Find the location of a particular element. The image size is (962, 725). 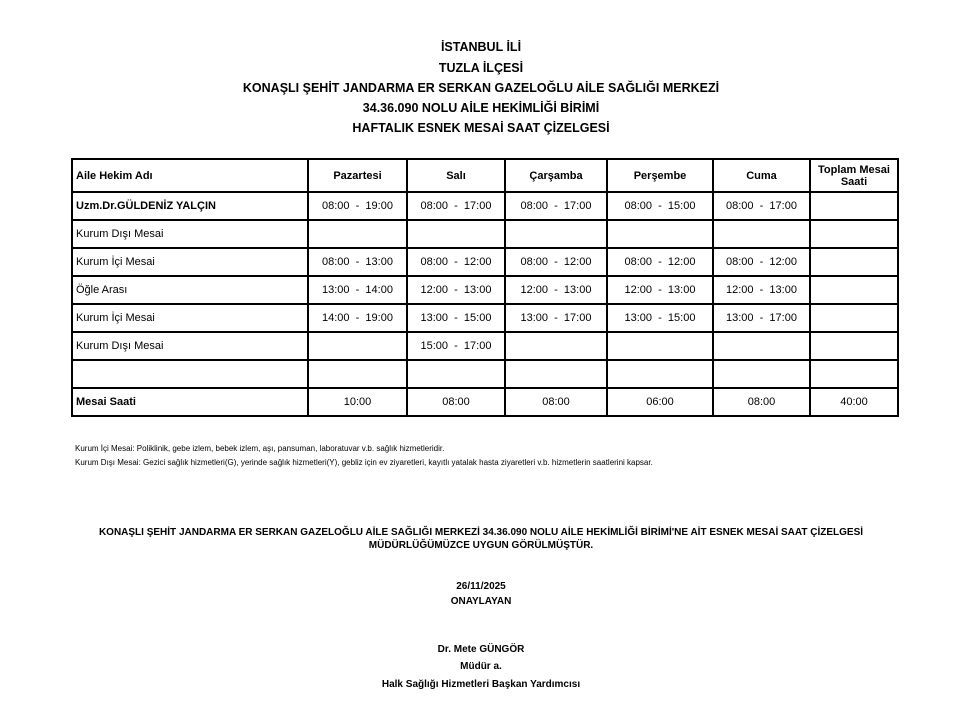

table-cell: 40:00 is located at coordinates (854, 402).